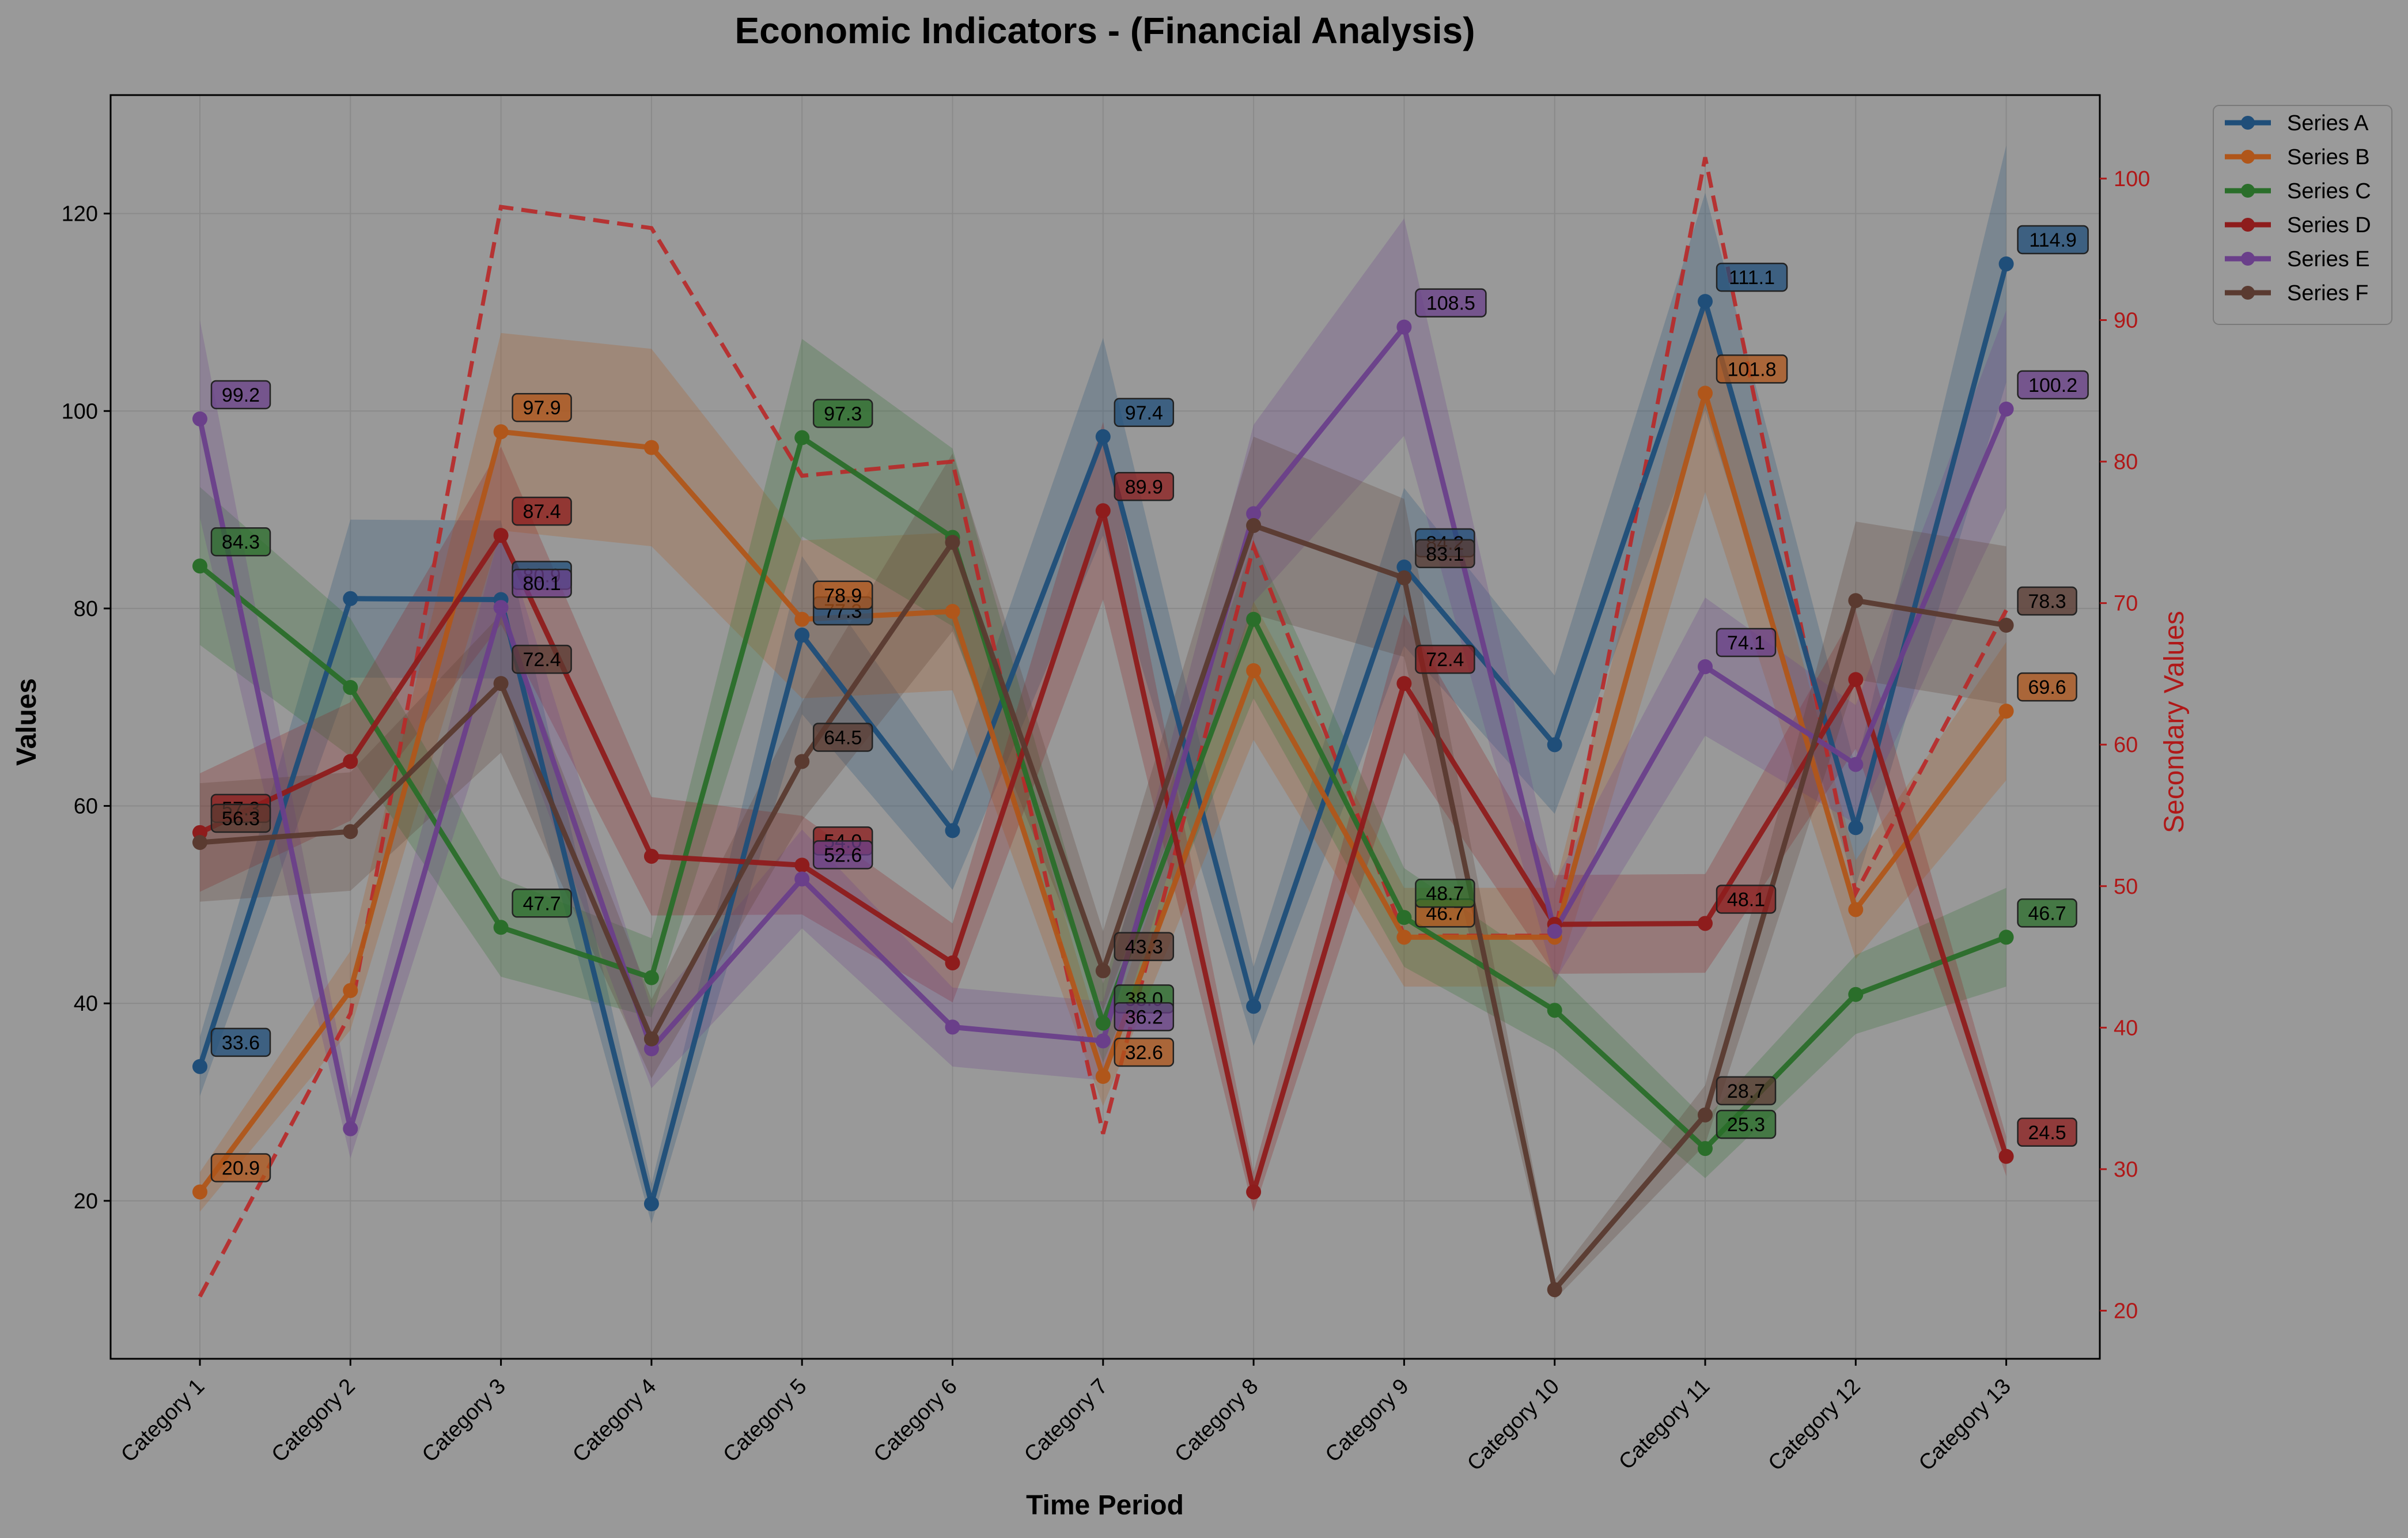 The image size is (2408, 1538). What do you see at coordinates (313, 1420) in the screenshot?
I see `x-tick-label: Category 2` at bounding box center [313, 1420].